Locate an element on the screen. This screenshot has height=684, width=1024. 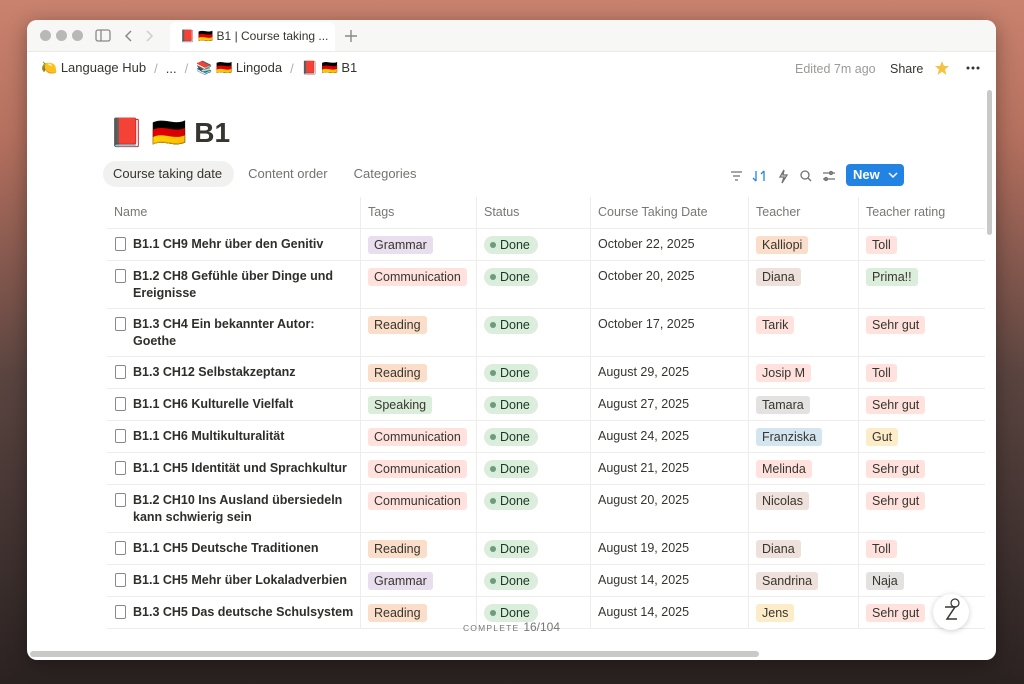
search-icon is located at coordinates (805, 175).